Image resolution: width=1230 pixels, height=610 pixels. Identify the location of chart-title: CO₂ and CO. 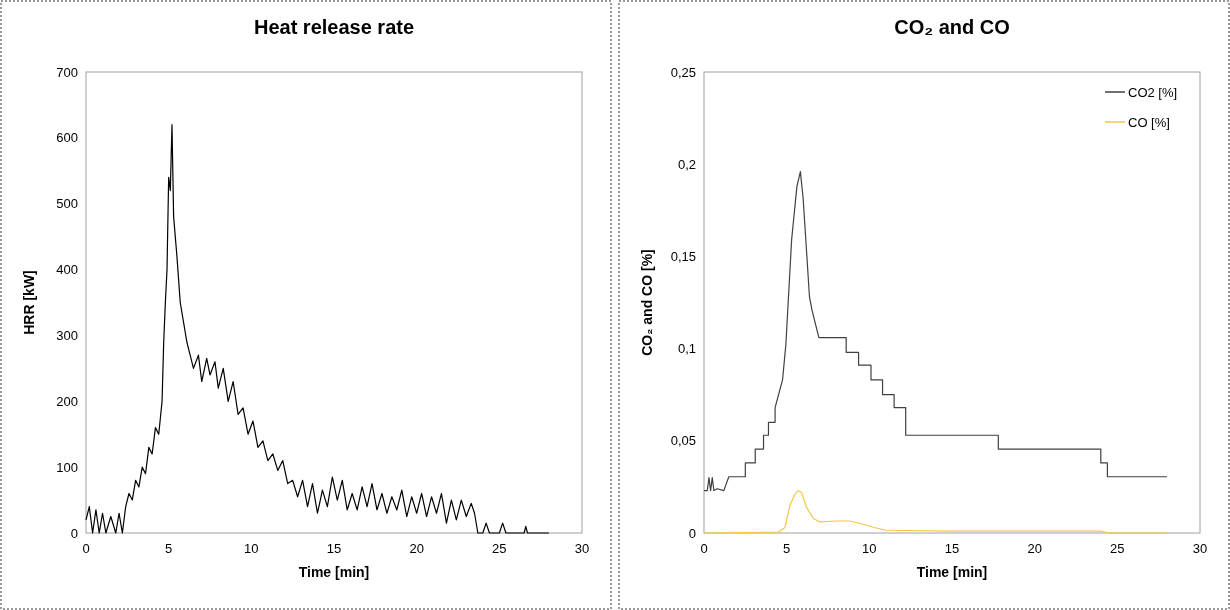
(952, 27).